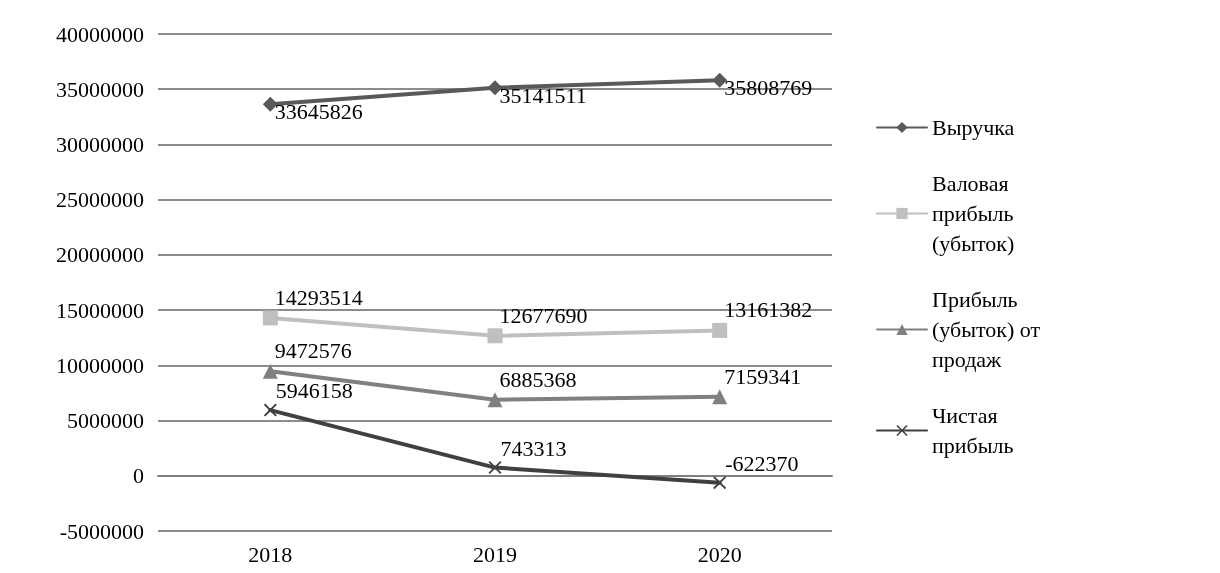 The height and width of the screenshot is (573, 1220). Describe the element at coordinates (105, 421) in the screenshot. I see `y-tick-label: 5000000` at that location.